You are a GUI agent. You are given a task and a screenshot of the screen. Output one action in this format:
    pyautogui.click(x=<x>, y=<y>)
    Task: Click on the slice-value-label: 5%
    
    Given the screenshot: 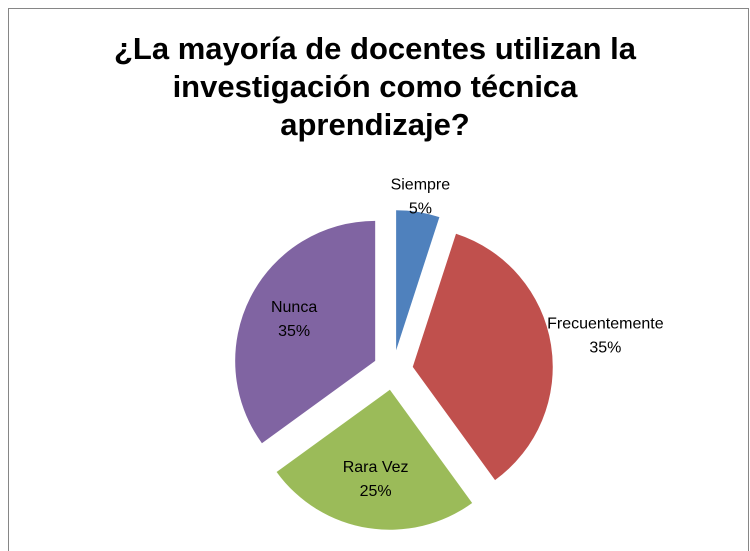 What is the action you would take?
    pyautogui.click(x=420, y=208)
    